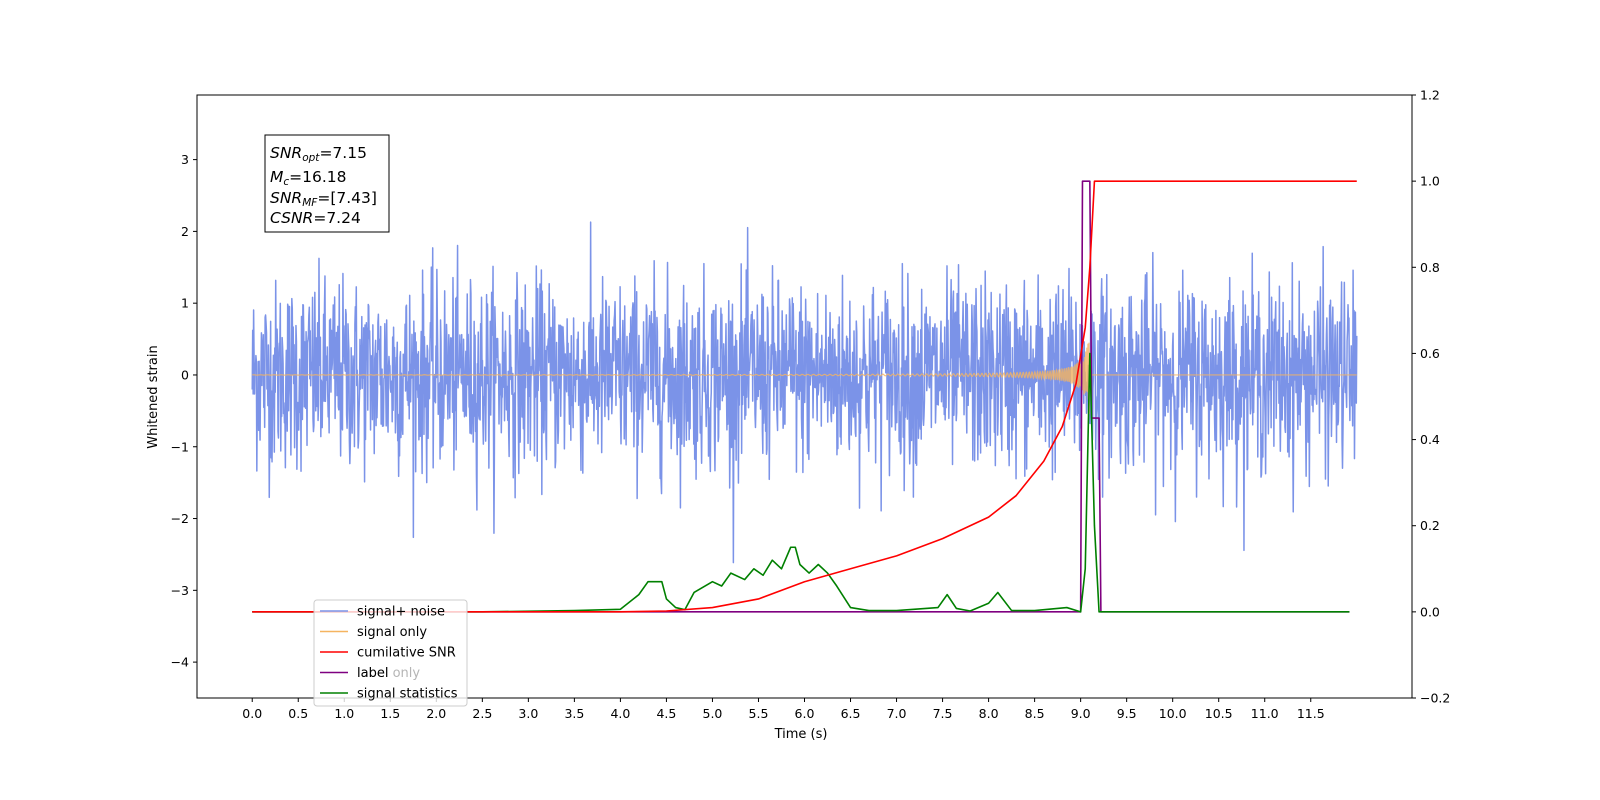 Image resolution: width=1600 pixels, height=800 pixels. What do you see at coordinates (804, 378) in the screenshot?
I see `series-signal-only-line` at bounding box center [804, 378].